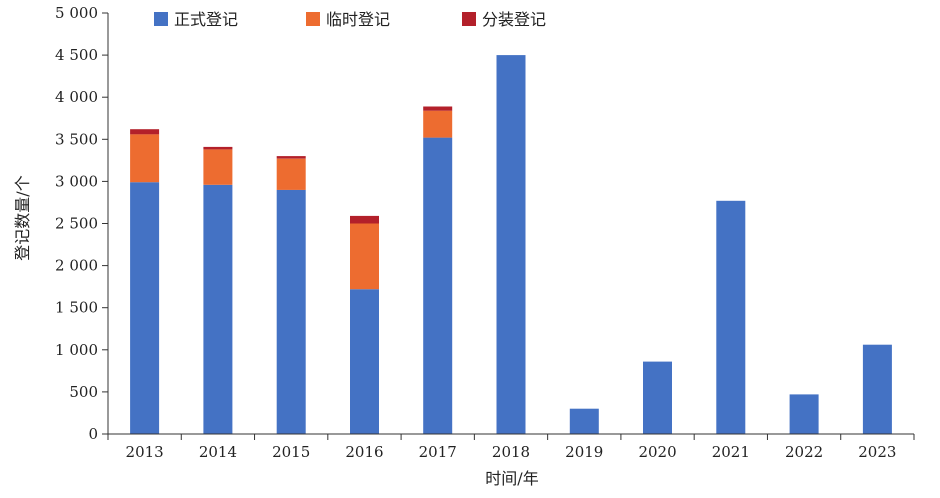 This screenshot has width=940, height=498. Describe the element at coordinates (76, 350) in the screenshot. I see `y-tick-label: 1 000` at that location.